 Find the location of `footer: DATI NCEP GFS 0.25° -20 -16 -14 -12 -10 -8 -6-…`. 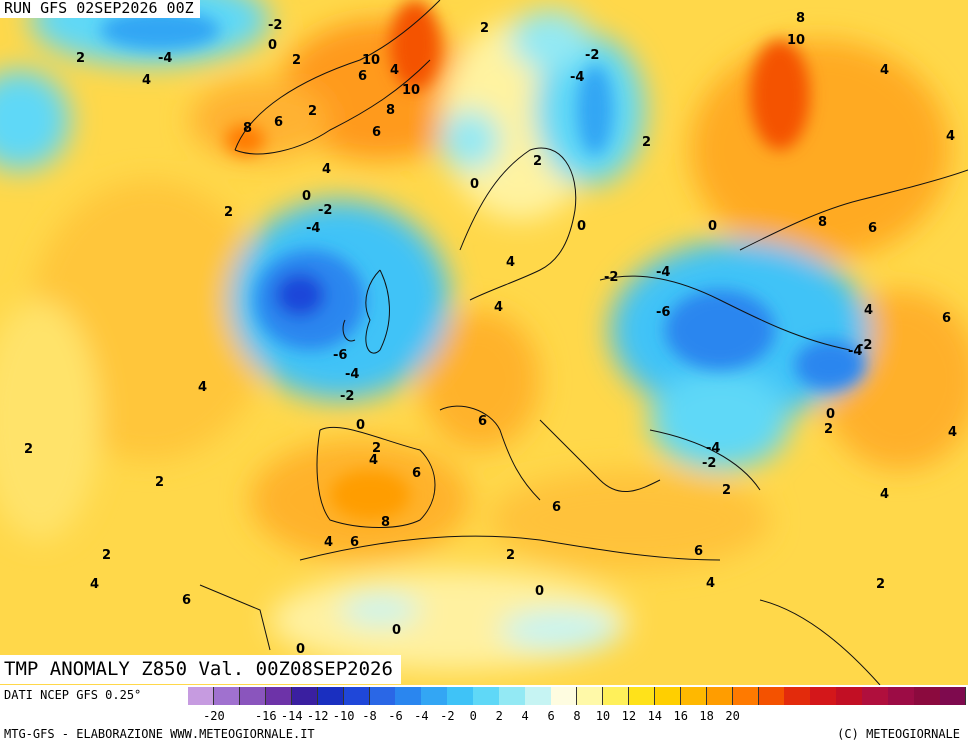

footer: DATI NCEP GFS 0.25° -20 -16 -14 -12 -10 -8 -6-… is located at coordinates (484, 715).